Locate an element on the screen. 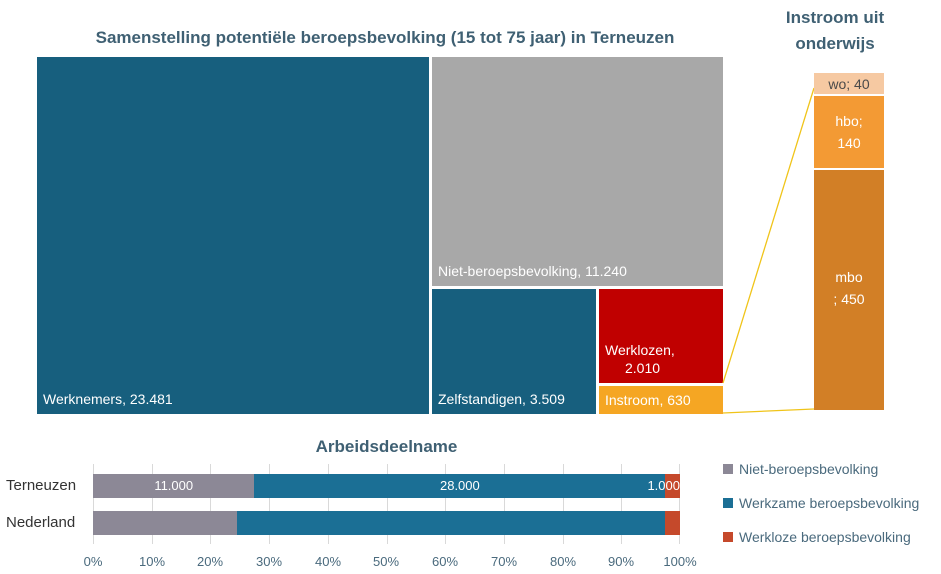 The image size is (941, 574). segment-hbo: hbo; 140 is located at coordinates (849, 132).